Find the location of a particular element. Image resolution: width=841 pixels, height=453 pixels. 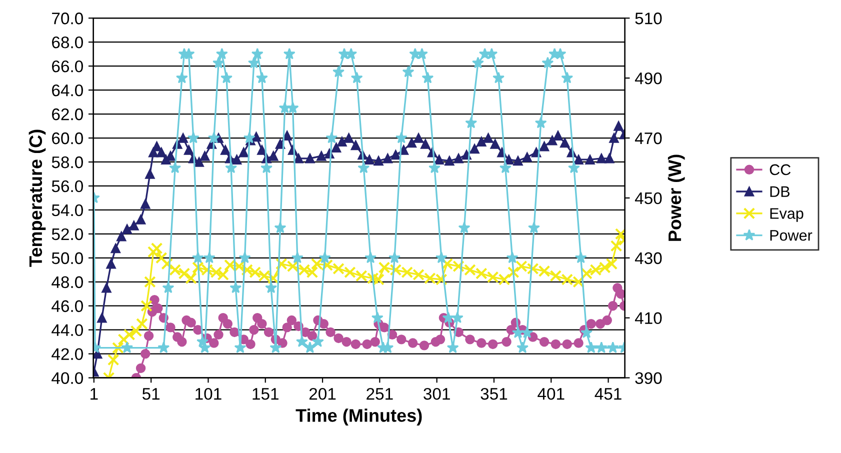

x-tick-label: 201 is located at coordinates (322, 394).